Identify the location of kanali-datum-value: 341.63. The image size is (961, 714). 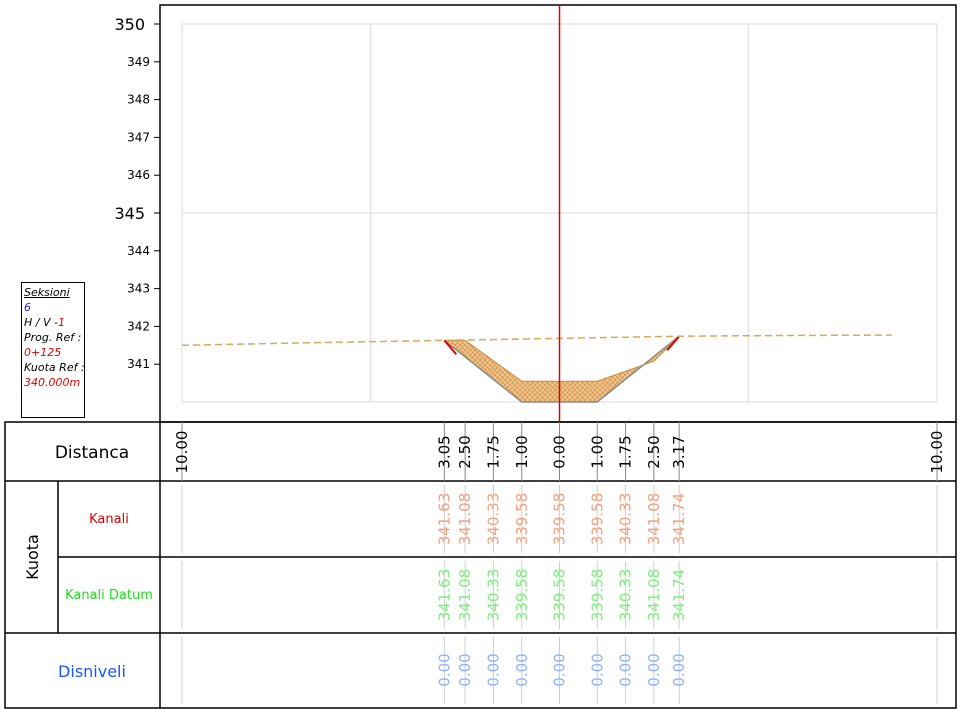
(444, 595).